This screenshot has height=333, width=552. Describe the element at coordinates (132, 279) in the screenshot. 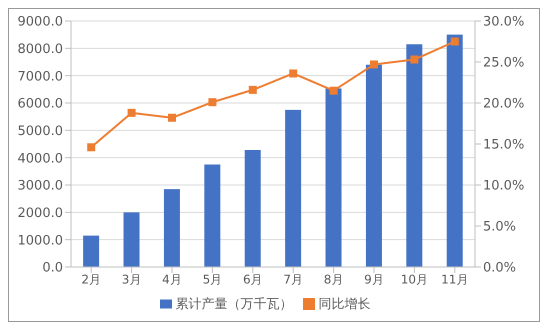

I see `x-tick-label: 3月` at that location.